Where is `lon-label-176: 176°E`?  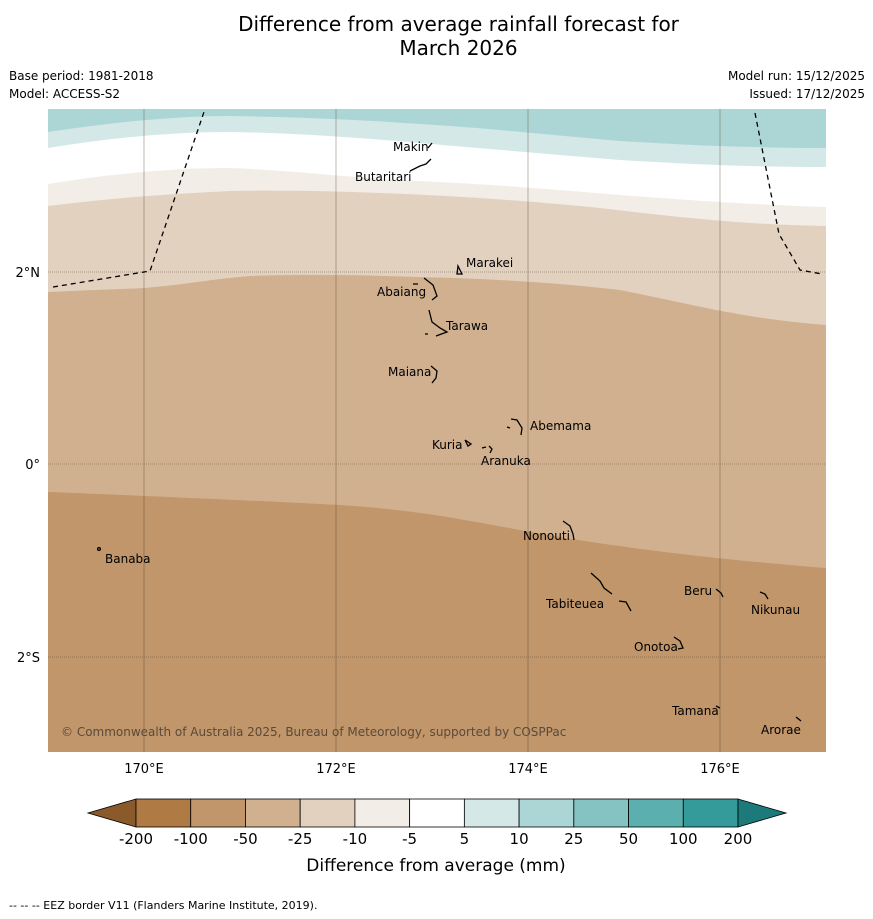
lon-label-176: 176°E is located at coordinates (720, 769).